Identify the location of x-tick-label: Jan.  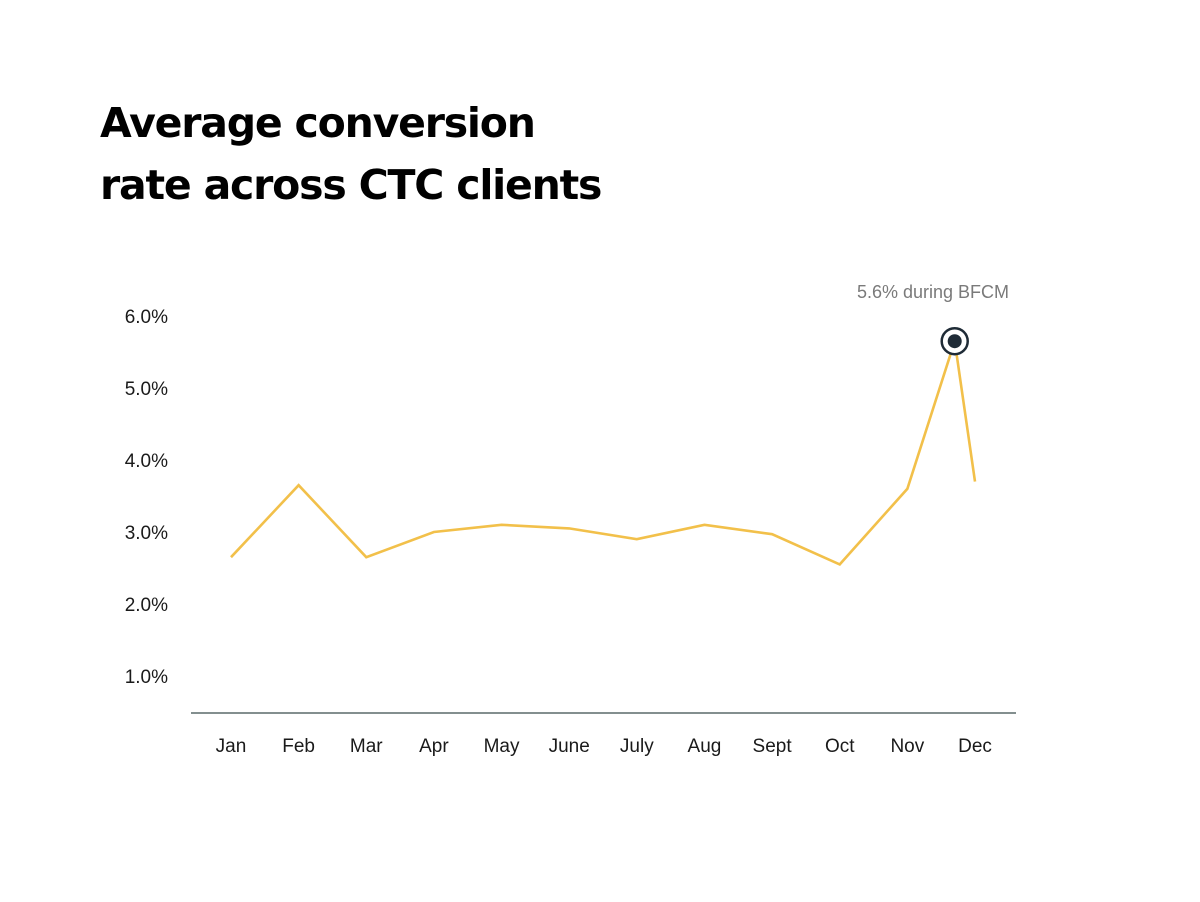
(231, 746).